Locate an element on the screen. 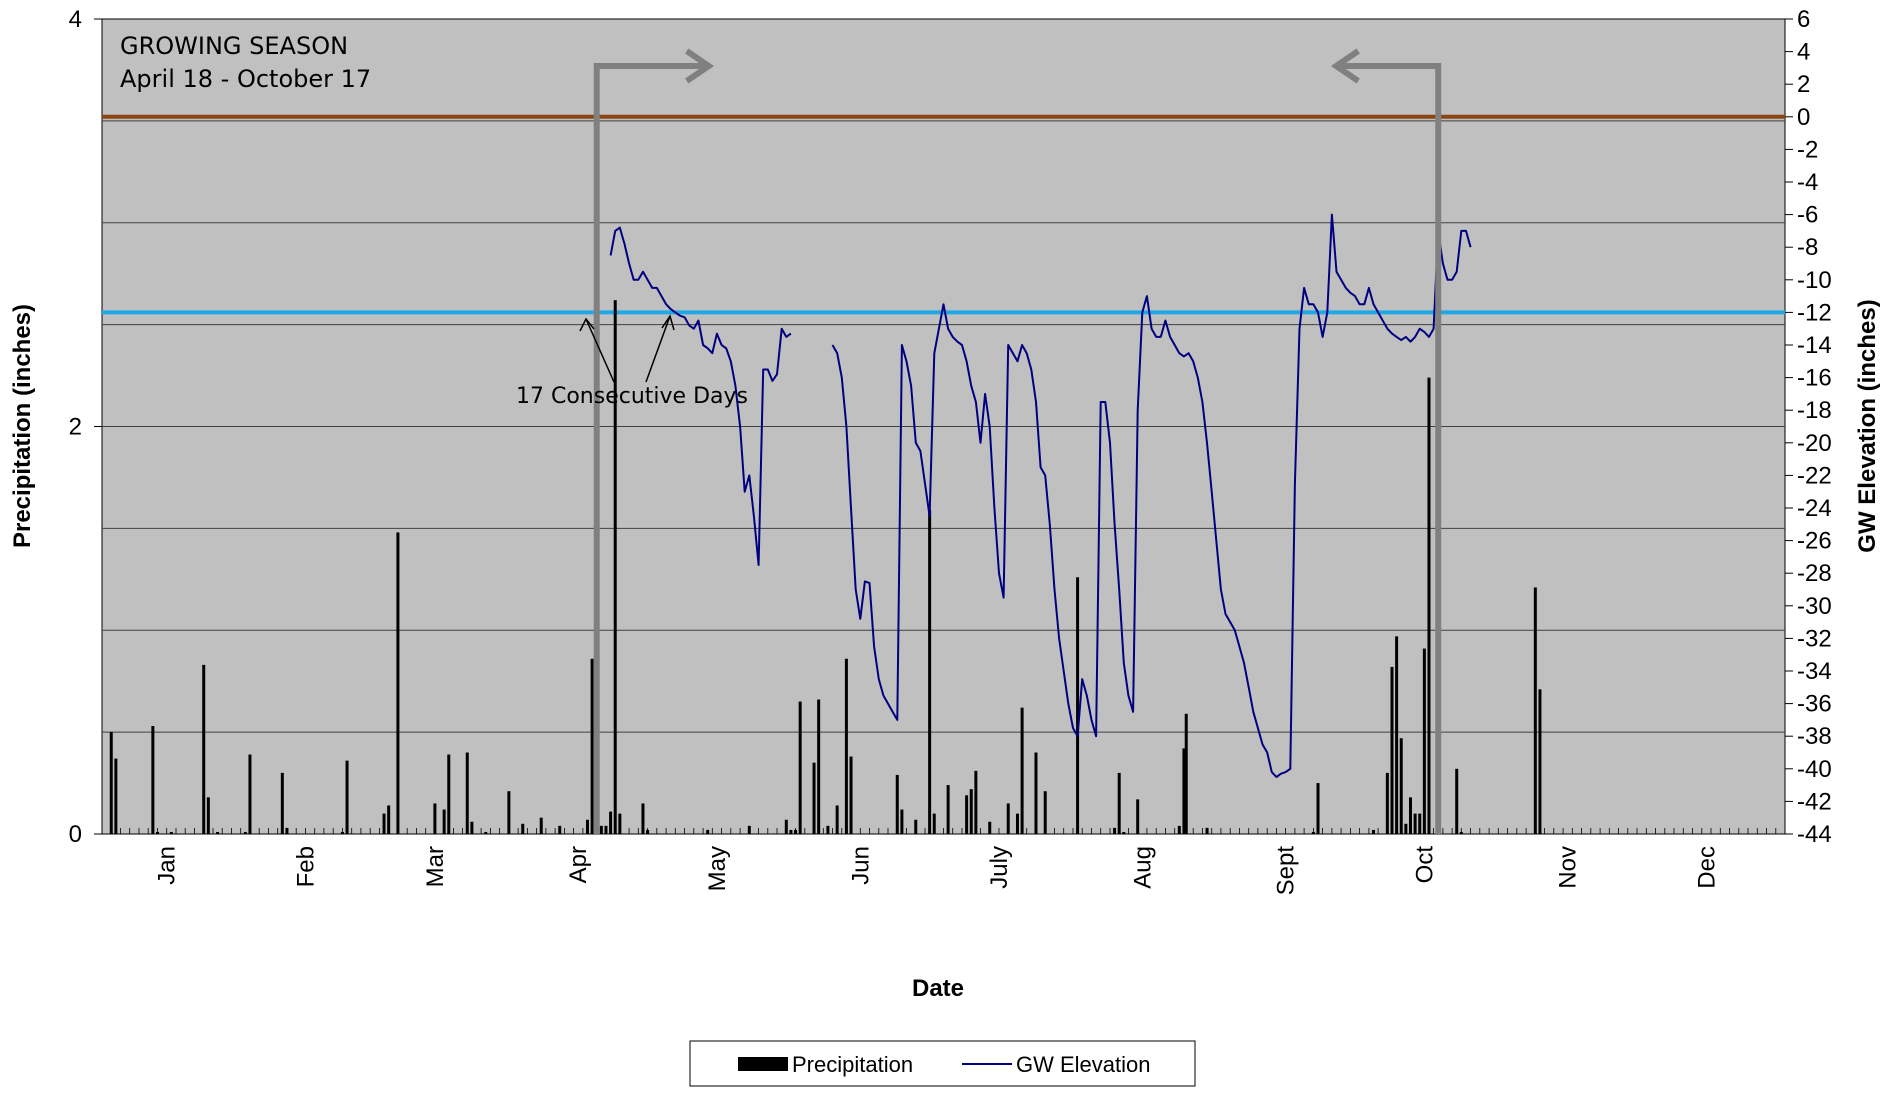 The height and width of the screenshot is (1096, 1895). right-tick-label: -26 is located at coordinates (1814, 541).